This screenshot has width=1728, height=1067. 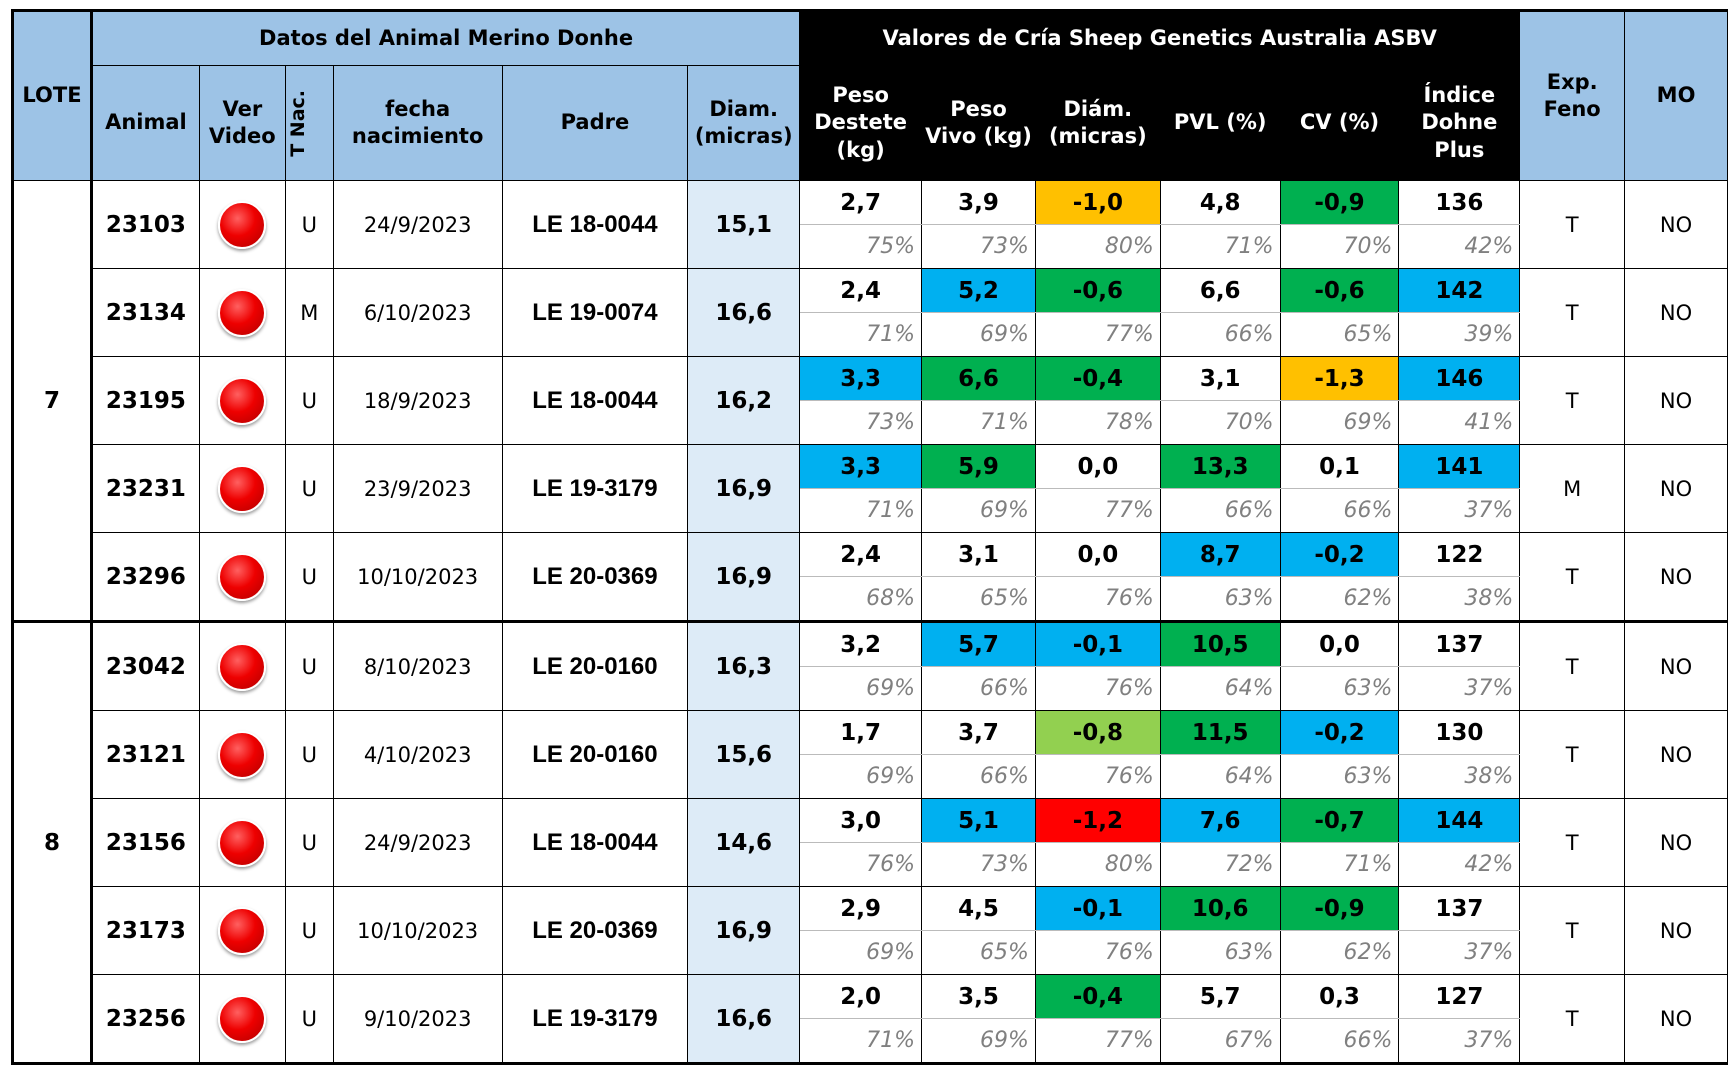 I want to click on asbv-value: 3,7, so click(x=978, y=732).